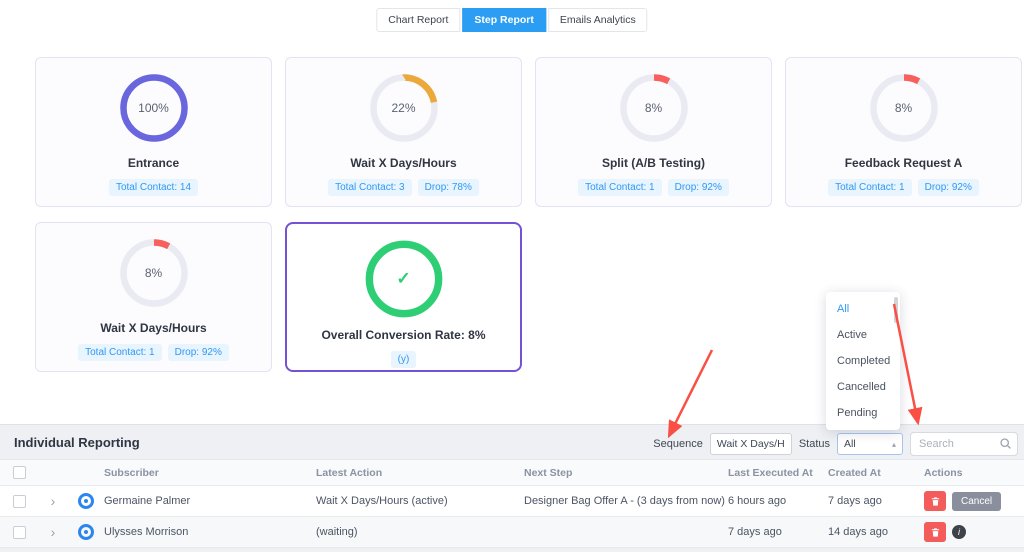  I want to click on tab-emails-analytics: Emails Analytics, so click(597, 20).